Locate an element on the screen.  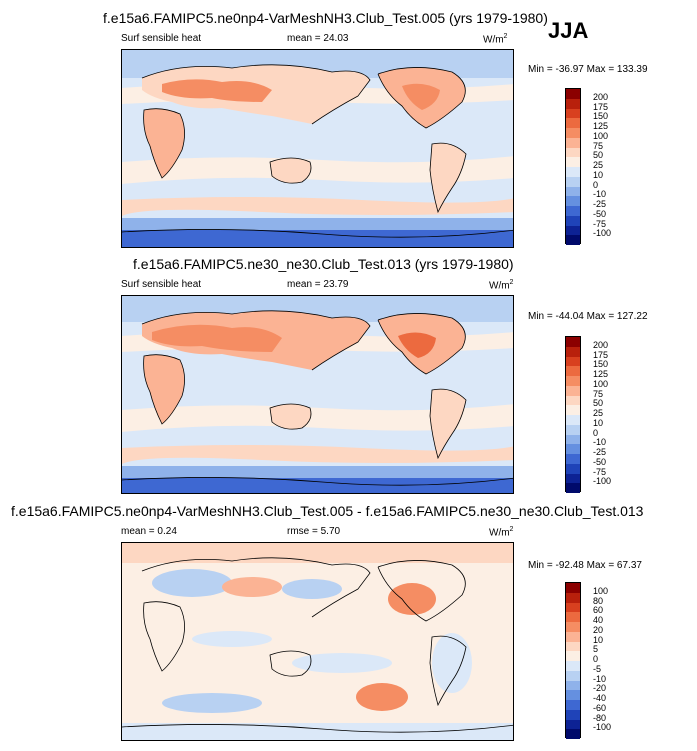
colorbar-tick-label: -50 is located at coordinates (600, 461).